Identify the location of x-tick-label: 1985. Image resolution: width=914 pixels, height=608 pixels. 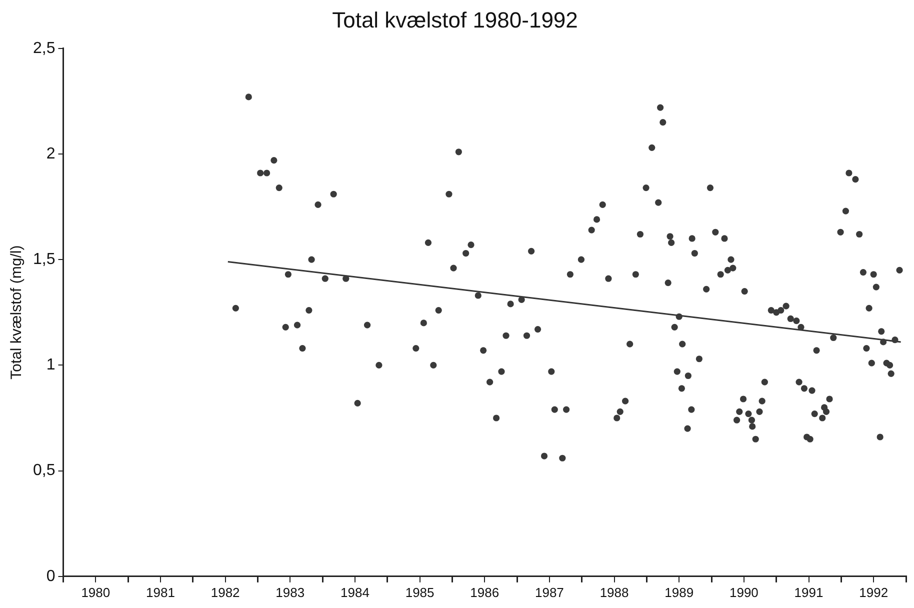
(419, 592).